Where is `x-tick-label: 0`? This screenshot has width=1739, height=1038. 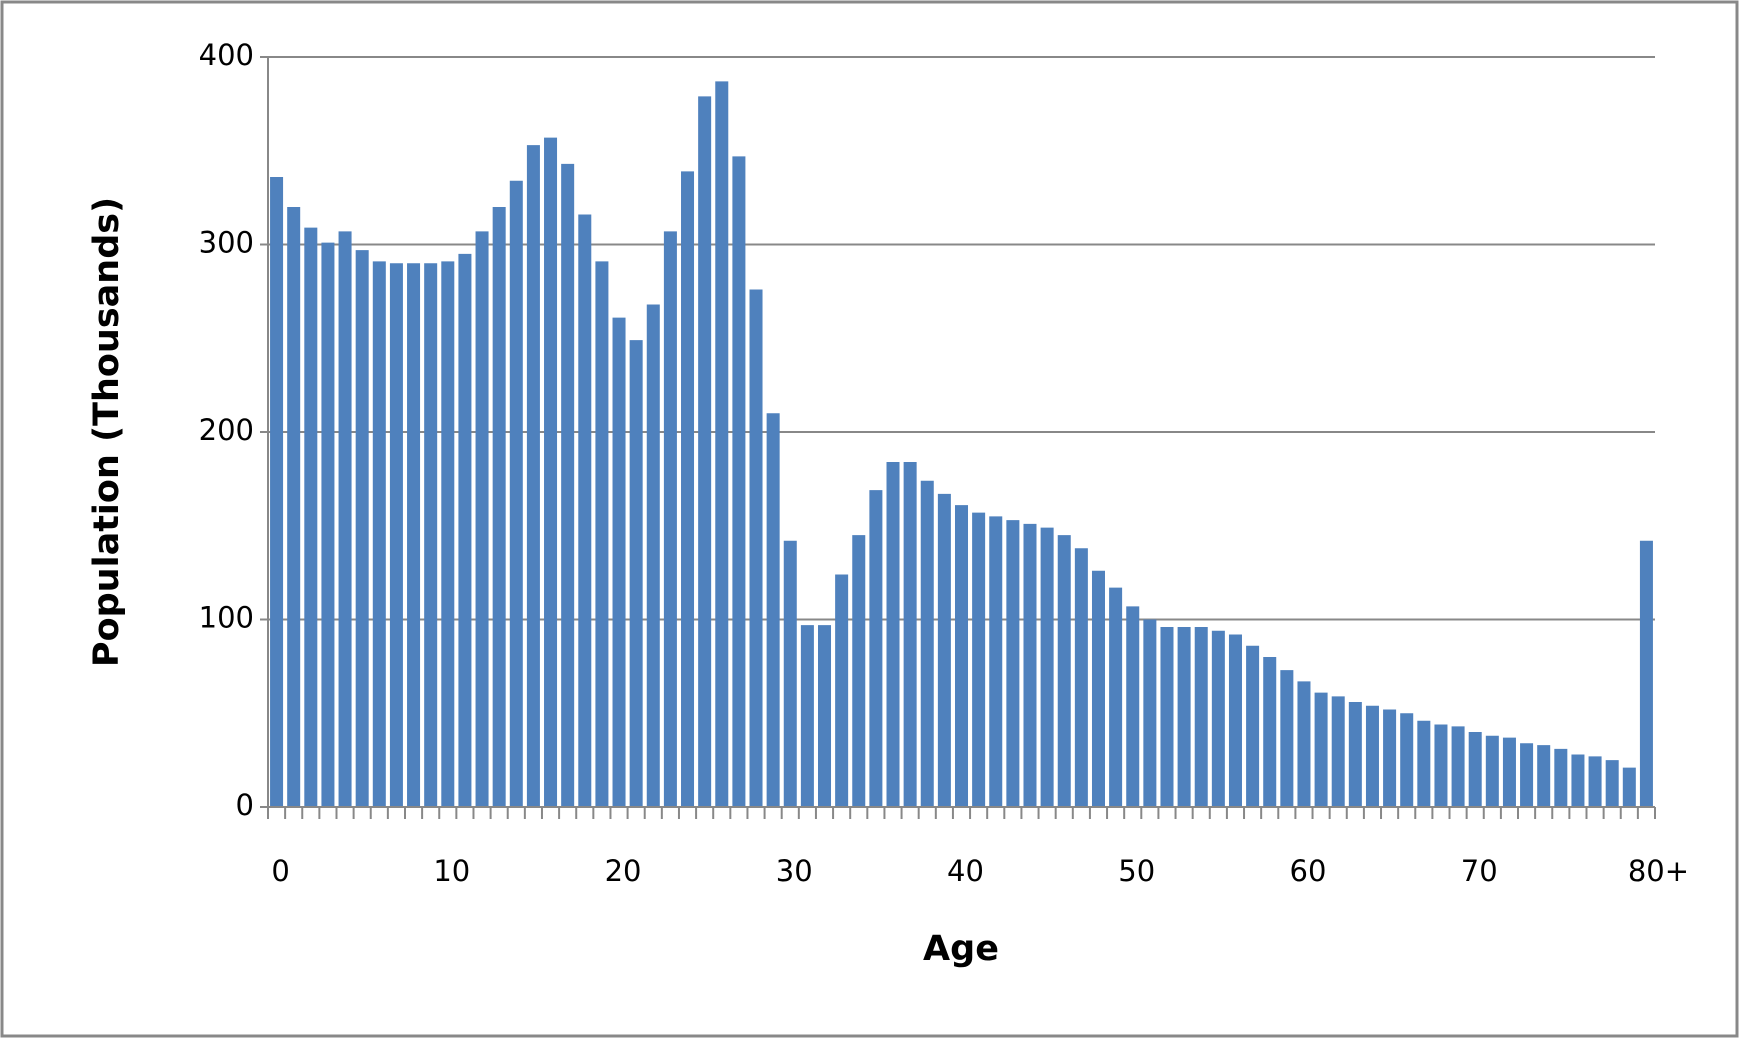
x-tick-label: 0 is located at coordinates (280, 871).